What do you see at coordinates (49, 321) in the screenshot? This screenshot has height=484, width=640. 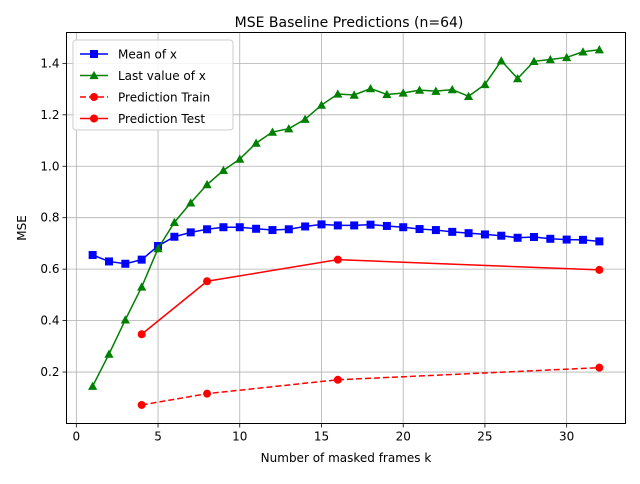 I see `y-tick-label: 0.4` at bounding box center [49, 321].